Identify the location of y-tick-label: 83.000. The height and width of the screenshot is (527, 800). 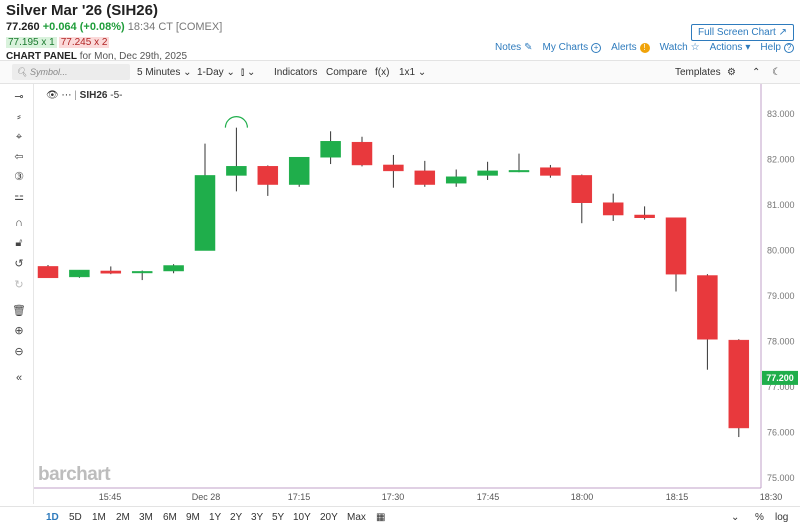
(781, 114).